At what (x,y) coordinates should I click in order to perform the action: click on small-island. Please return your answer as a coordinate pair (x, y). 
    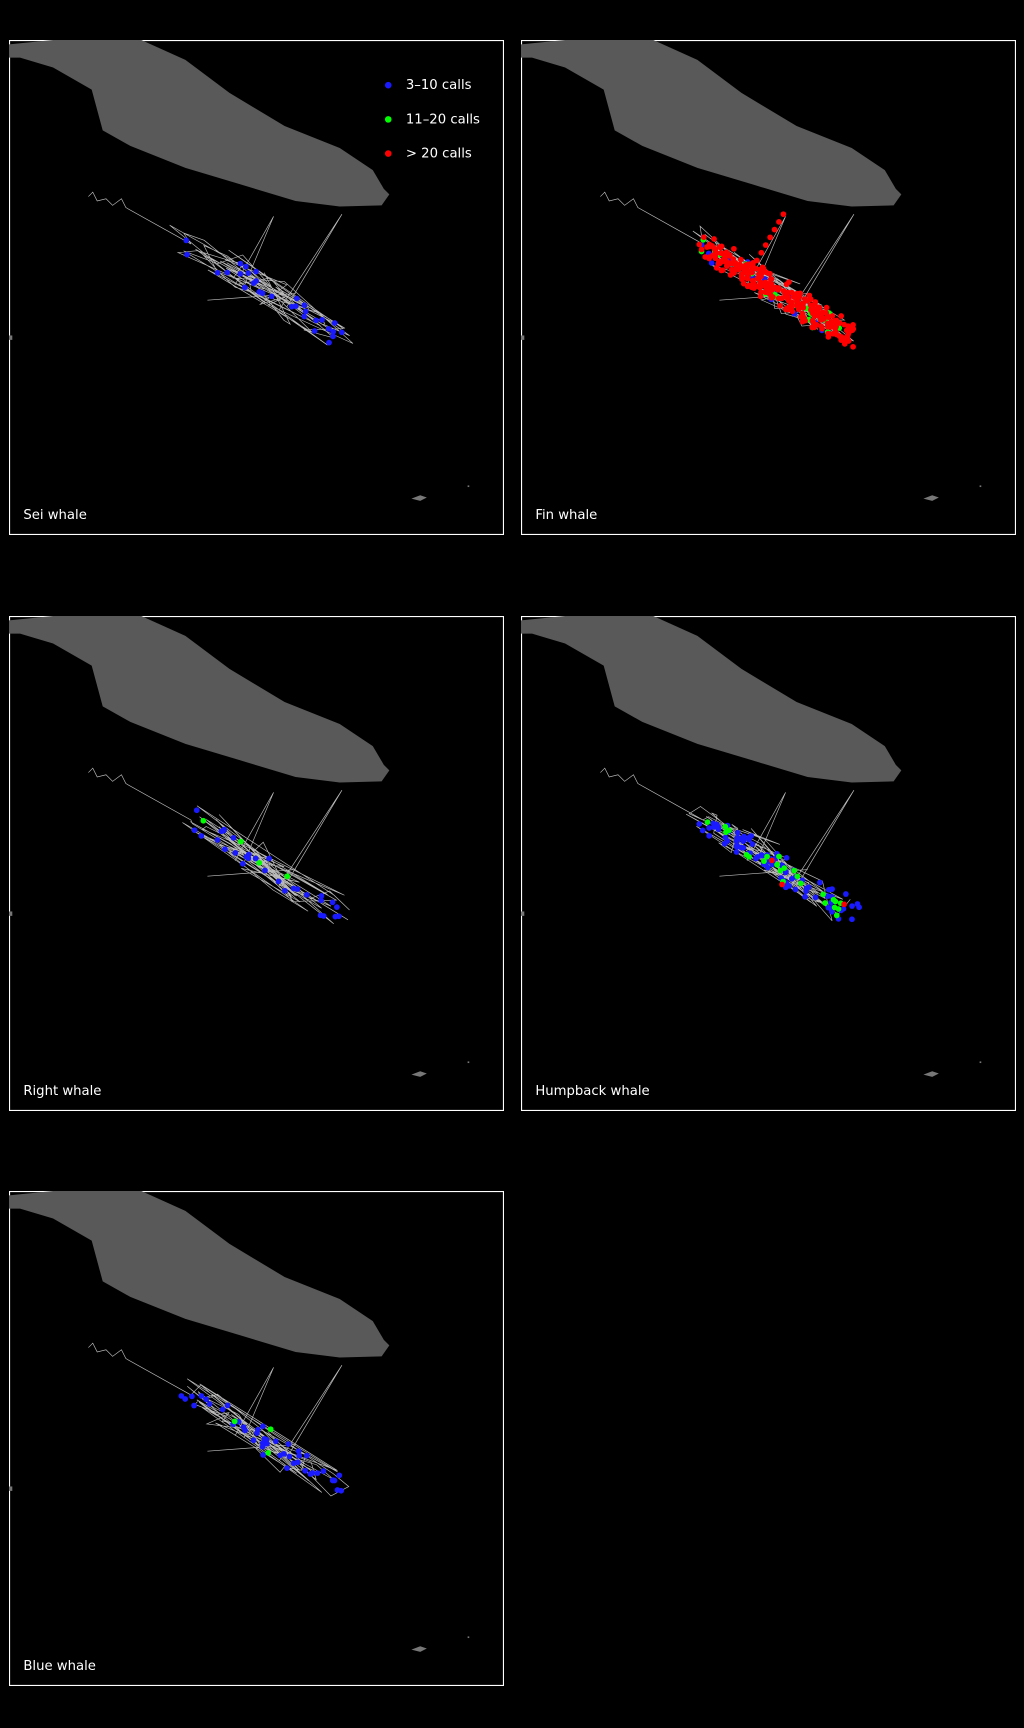
    Looking at the image, I should click on (419, 1074).